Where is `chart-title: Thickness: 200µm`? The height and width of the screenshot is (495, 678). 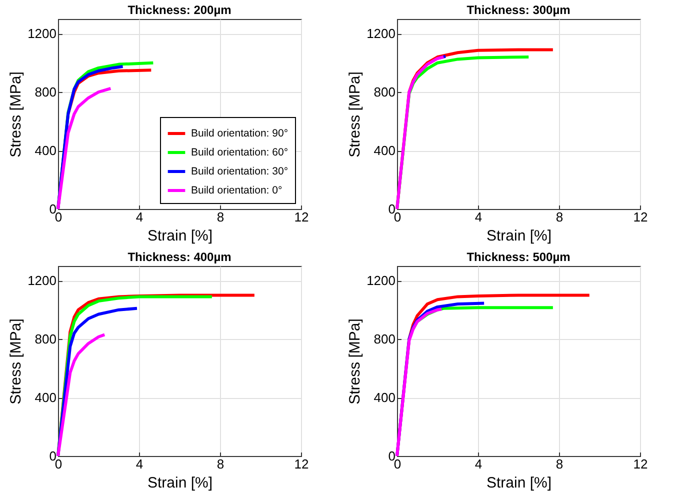 chart-title: Thickness: 200µm is located at coordinates (180, 10).